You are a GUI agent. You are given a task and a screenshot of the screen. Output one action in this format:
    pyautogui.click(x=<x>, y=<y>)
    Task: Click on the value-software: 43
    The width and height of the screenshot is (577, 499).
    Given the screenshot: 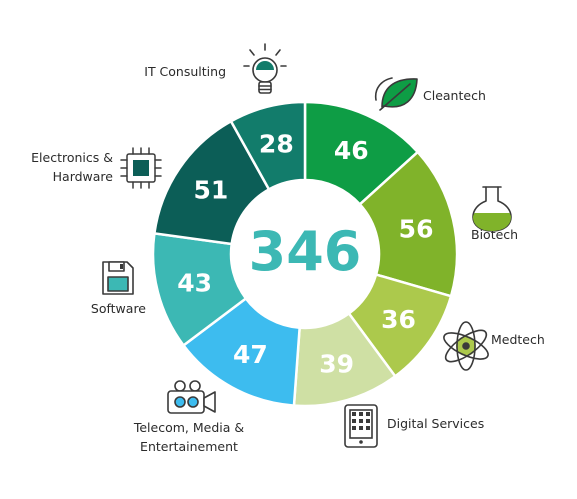 What is the action you would take?
    pyautogui.click(x=194, y=283)
    